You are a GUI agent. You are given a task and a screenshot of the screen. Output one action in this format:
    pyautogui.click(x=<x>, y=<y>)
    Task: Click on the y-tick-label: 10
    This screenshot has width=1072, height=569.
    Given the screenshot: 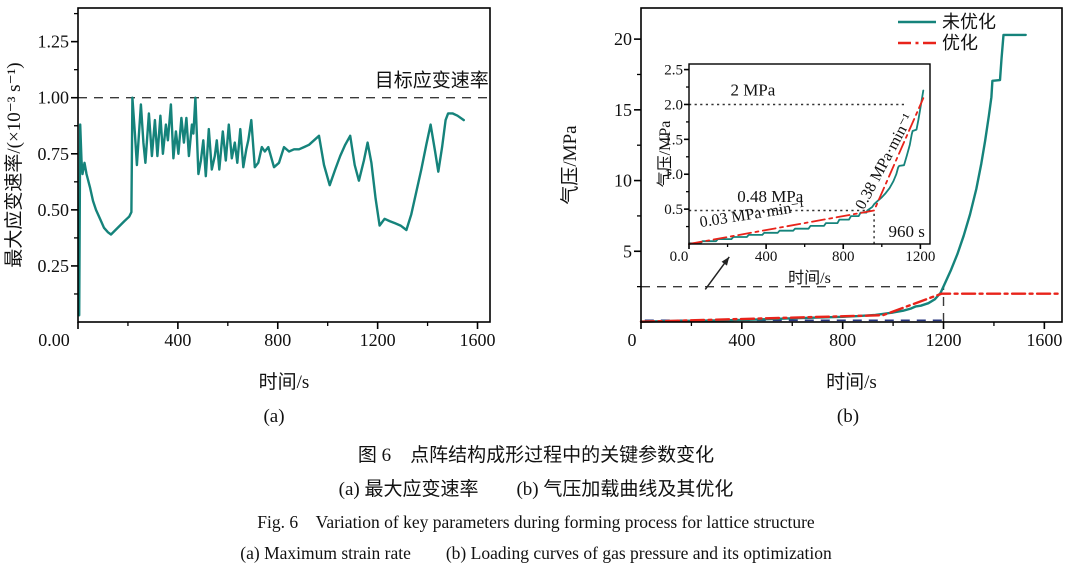 What is the action you would take?
    pyautogui.click(x=623, y=181)
    